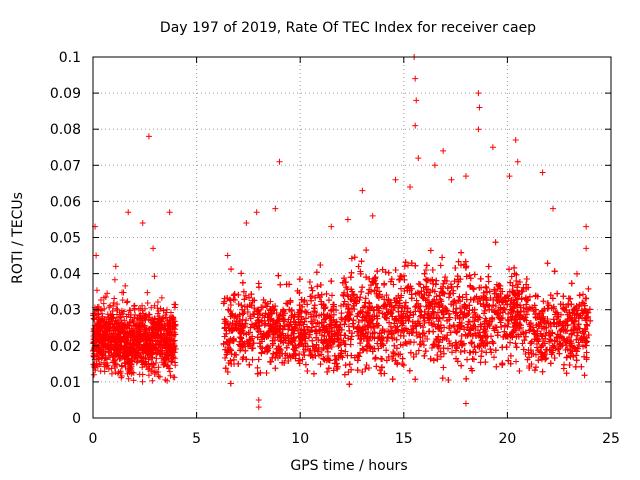 The height and width of the screenshot is (480, 640). What do you see at coordinates (348, 466) in the screenshot?
I see `x-axis-label: GPS time / hours` at bounding box center [348, 466].